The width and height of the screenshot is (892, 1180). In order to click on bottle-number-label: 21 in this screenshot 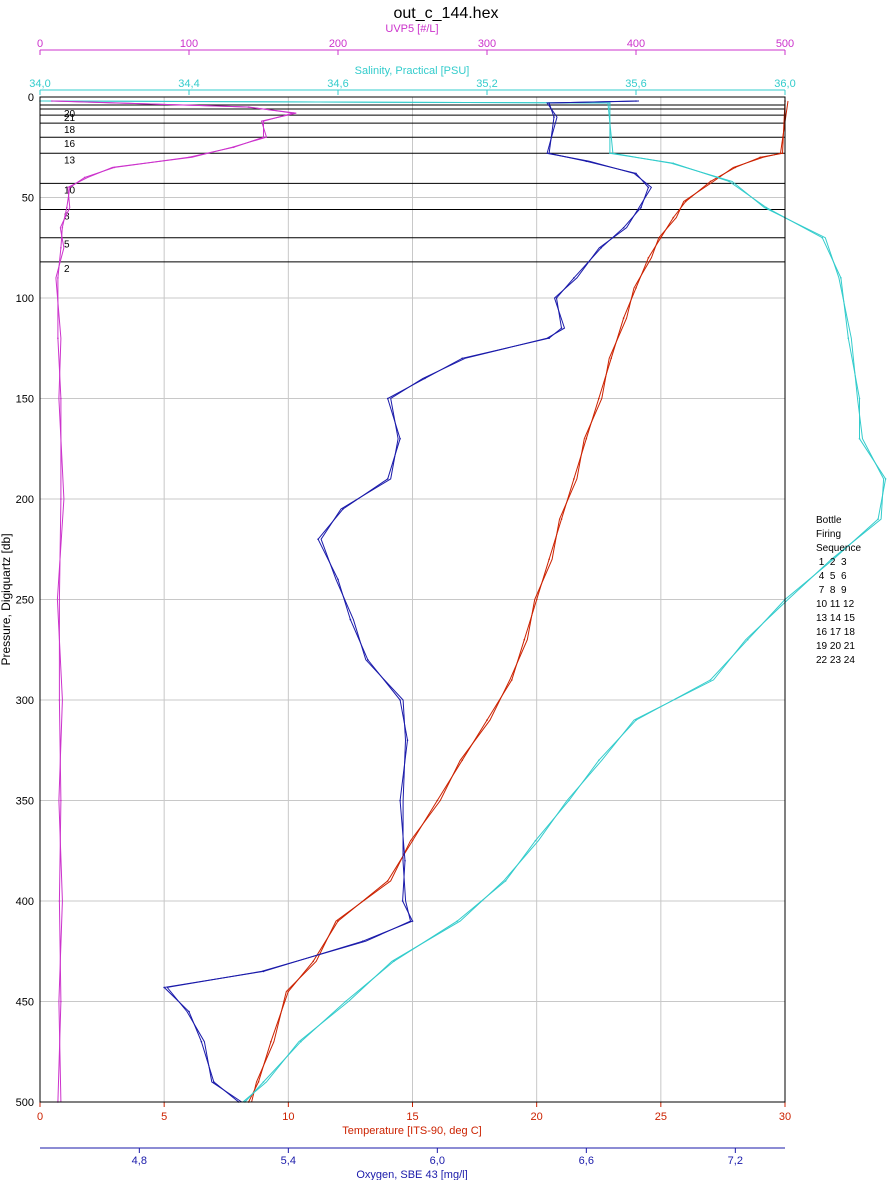, I will do `click(70, 118)`.